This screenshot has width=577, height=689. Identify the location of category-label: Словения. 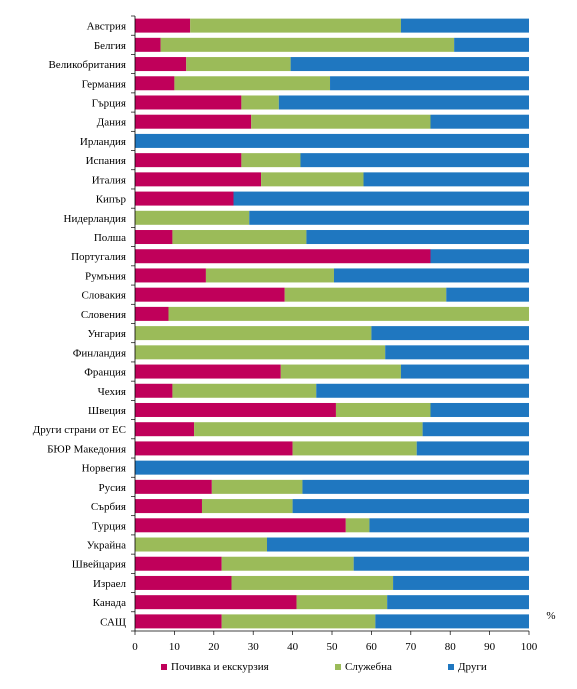
(103, 315).